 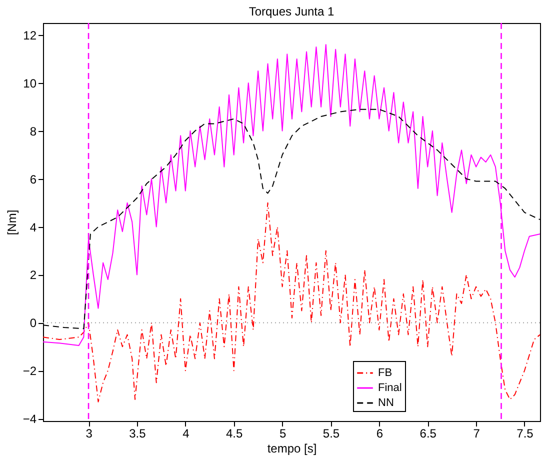 What do you see at coordinates (386, 403) in the screenshot?
I see `legend-label: NN` at bounding box center [386, 403].